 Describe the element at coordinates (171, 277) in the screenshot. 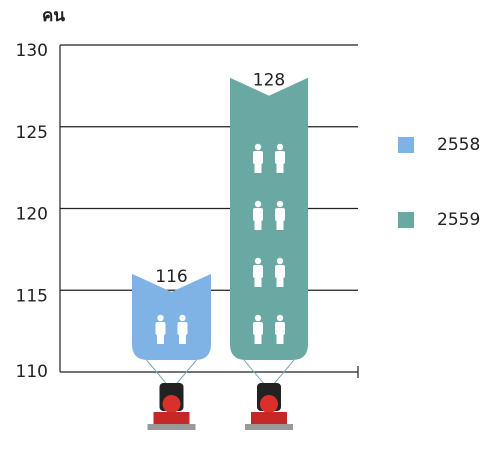

I see `value-label: 116` at that location.